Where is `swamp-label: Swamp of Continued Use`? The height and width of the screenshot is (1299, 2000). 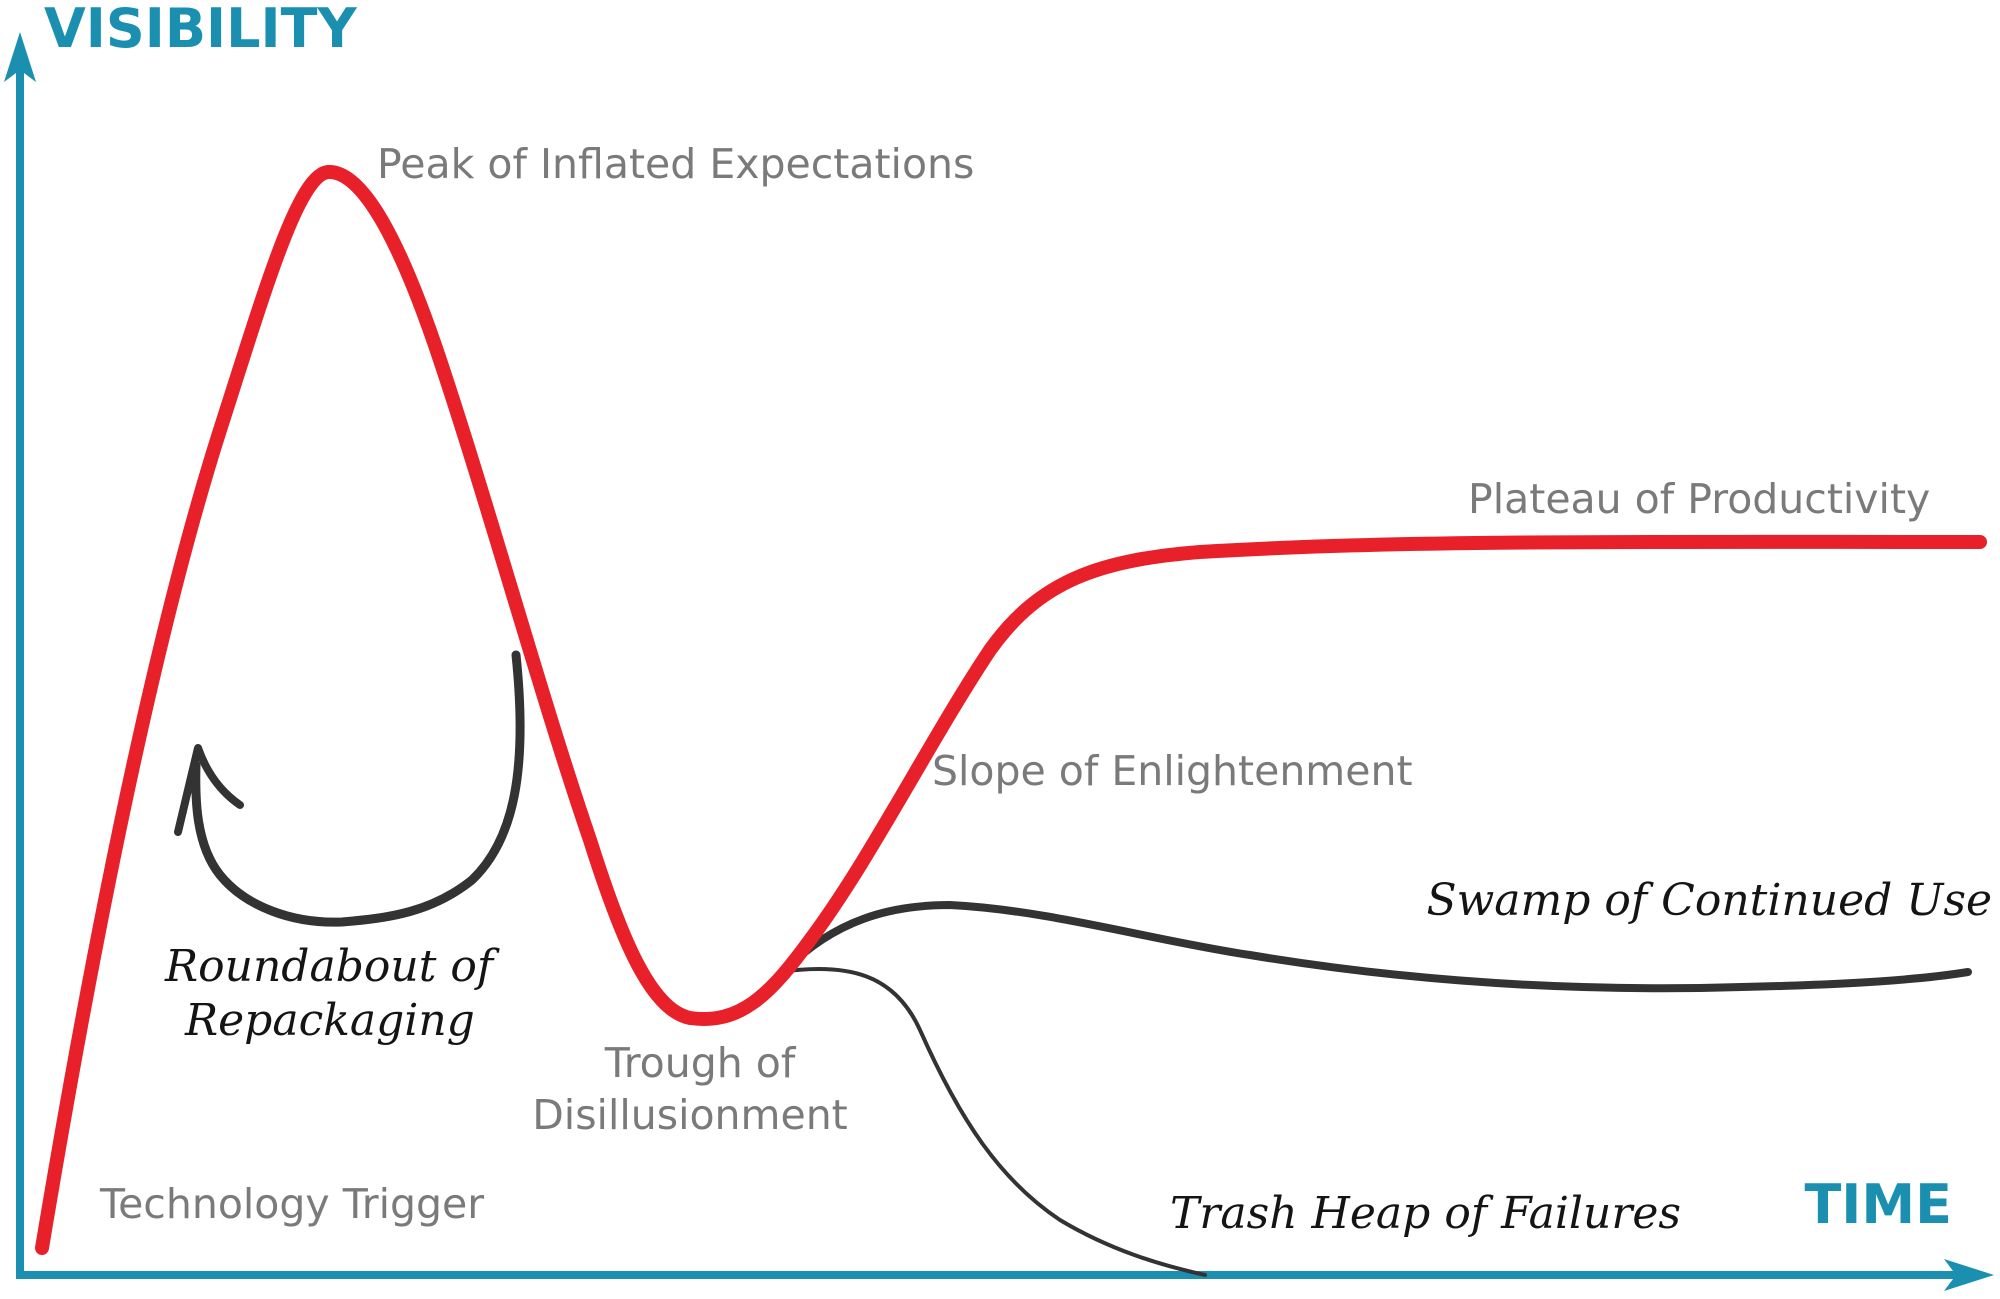 swamp-label: Swamp of Continued Use is located at coordinates (1710, 900).